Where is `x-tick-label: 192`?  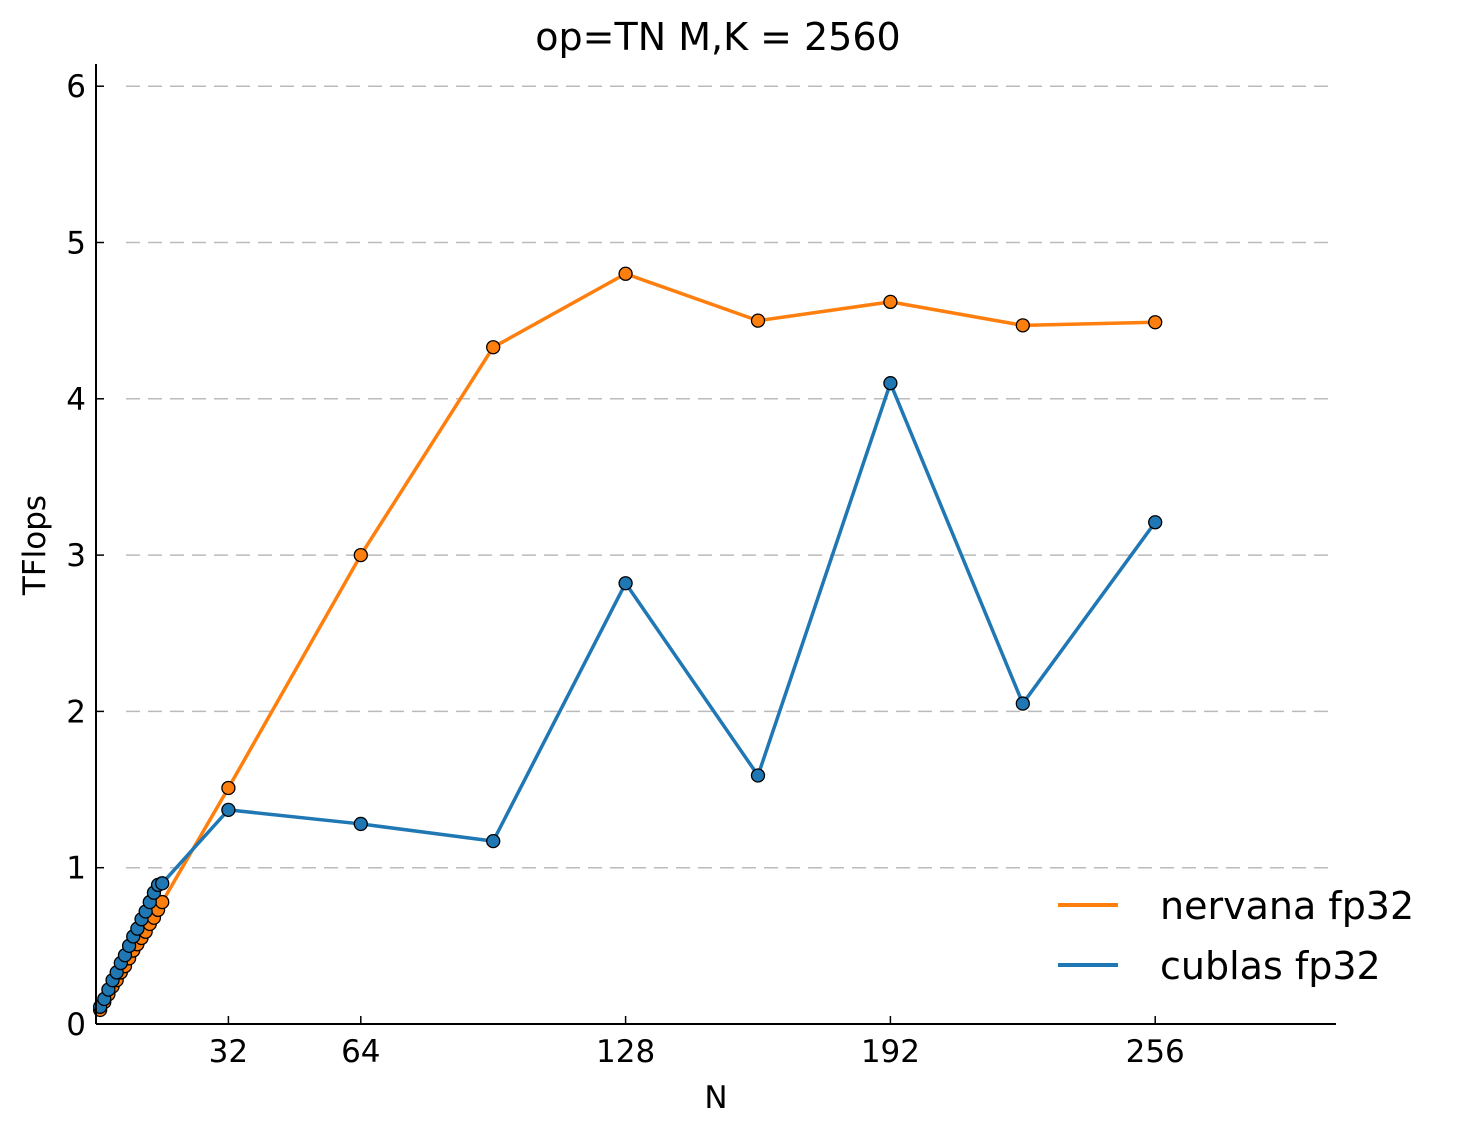 x-tick-label: 192 is located at coordinates (890, 1052).